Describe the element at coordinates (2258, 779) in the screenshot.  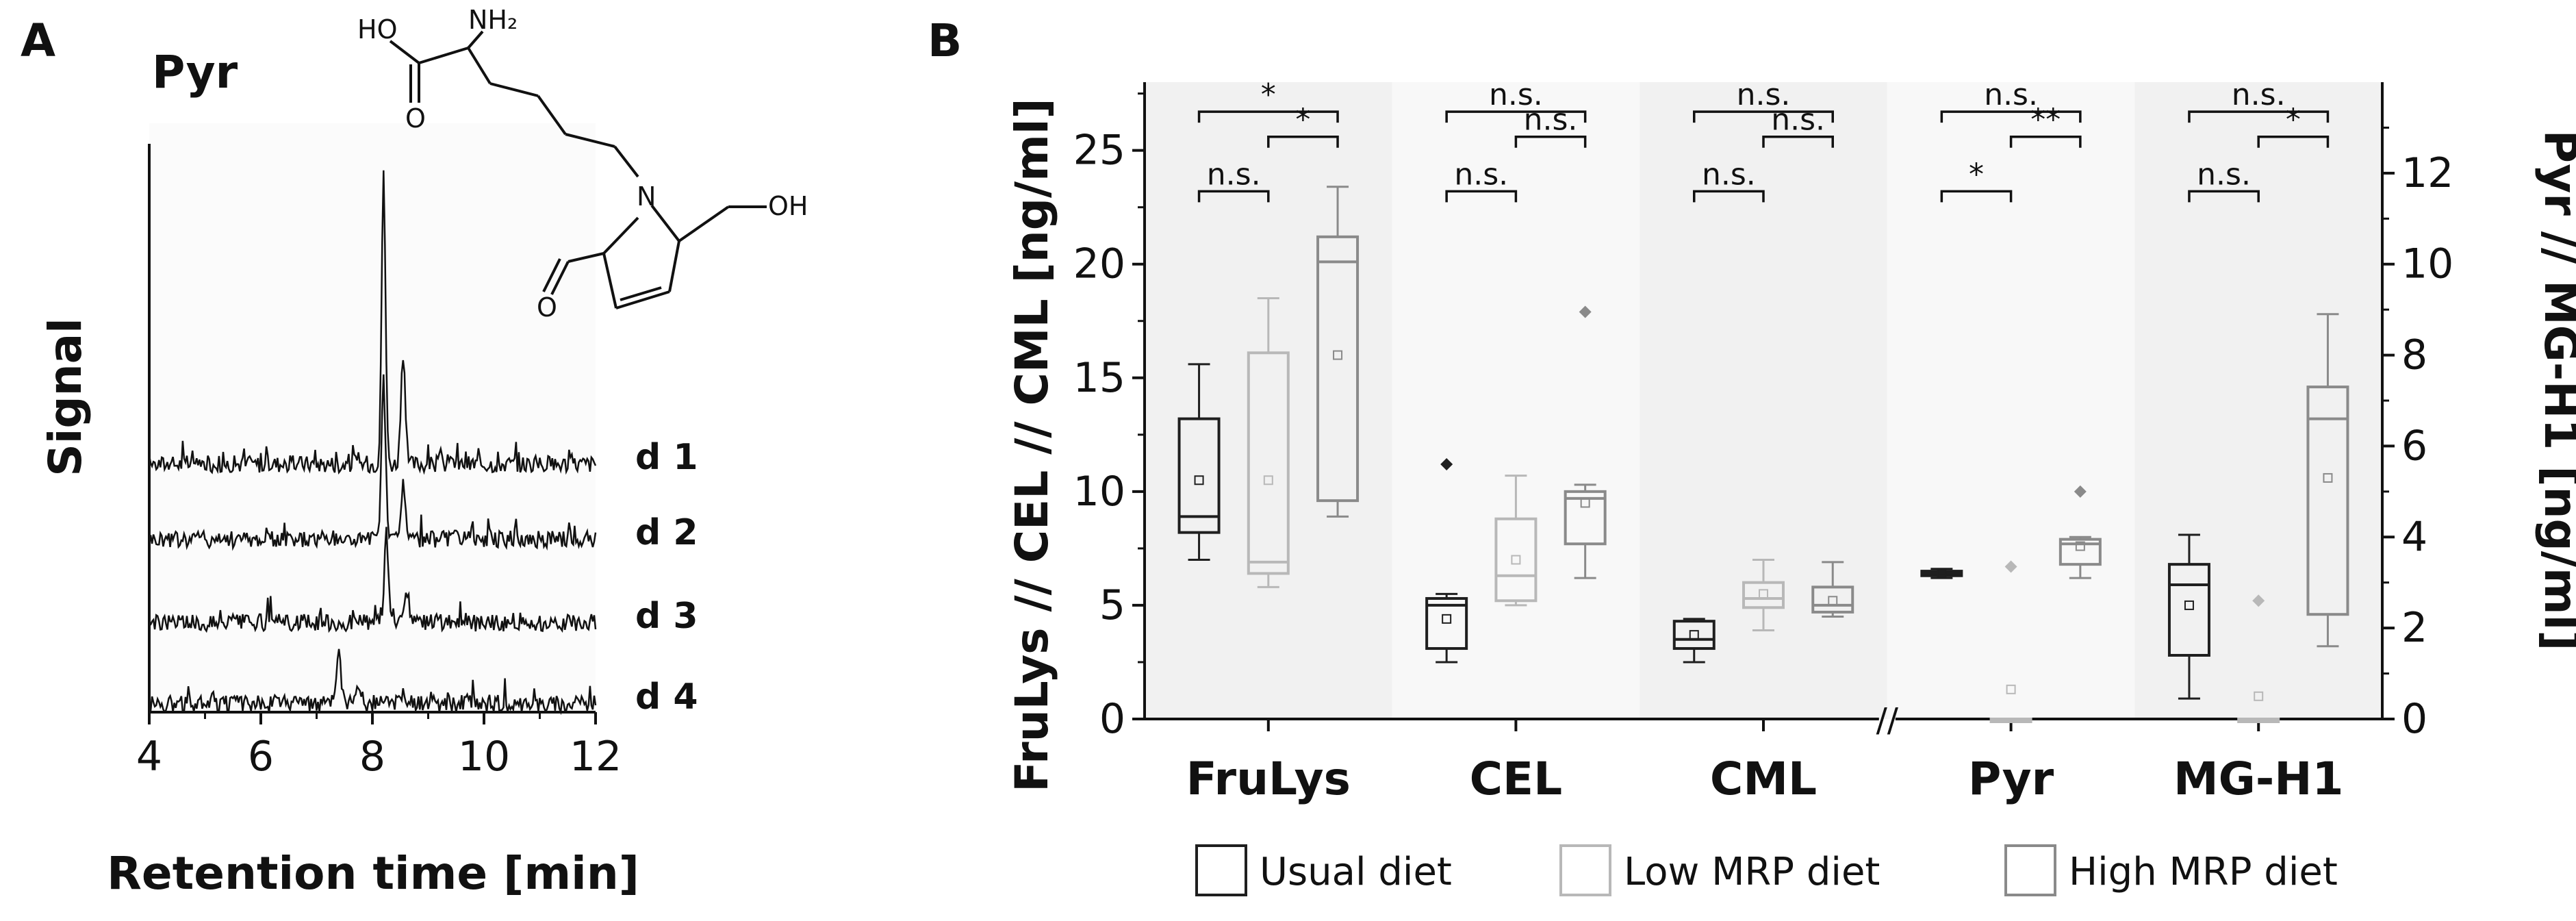
I see `category-label-mg-h1: MG-H1` at that location.